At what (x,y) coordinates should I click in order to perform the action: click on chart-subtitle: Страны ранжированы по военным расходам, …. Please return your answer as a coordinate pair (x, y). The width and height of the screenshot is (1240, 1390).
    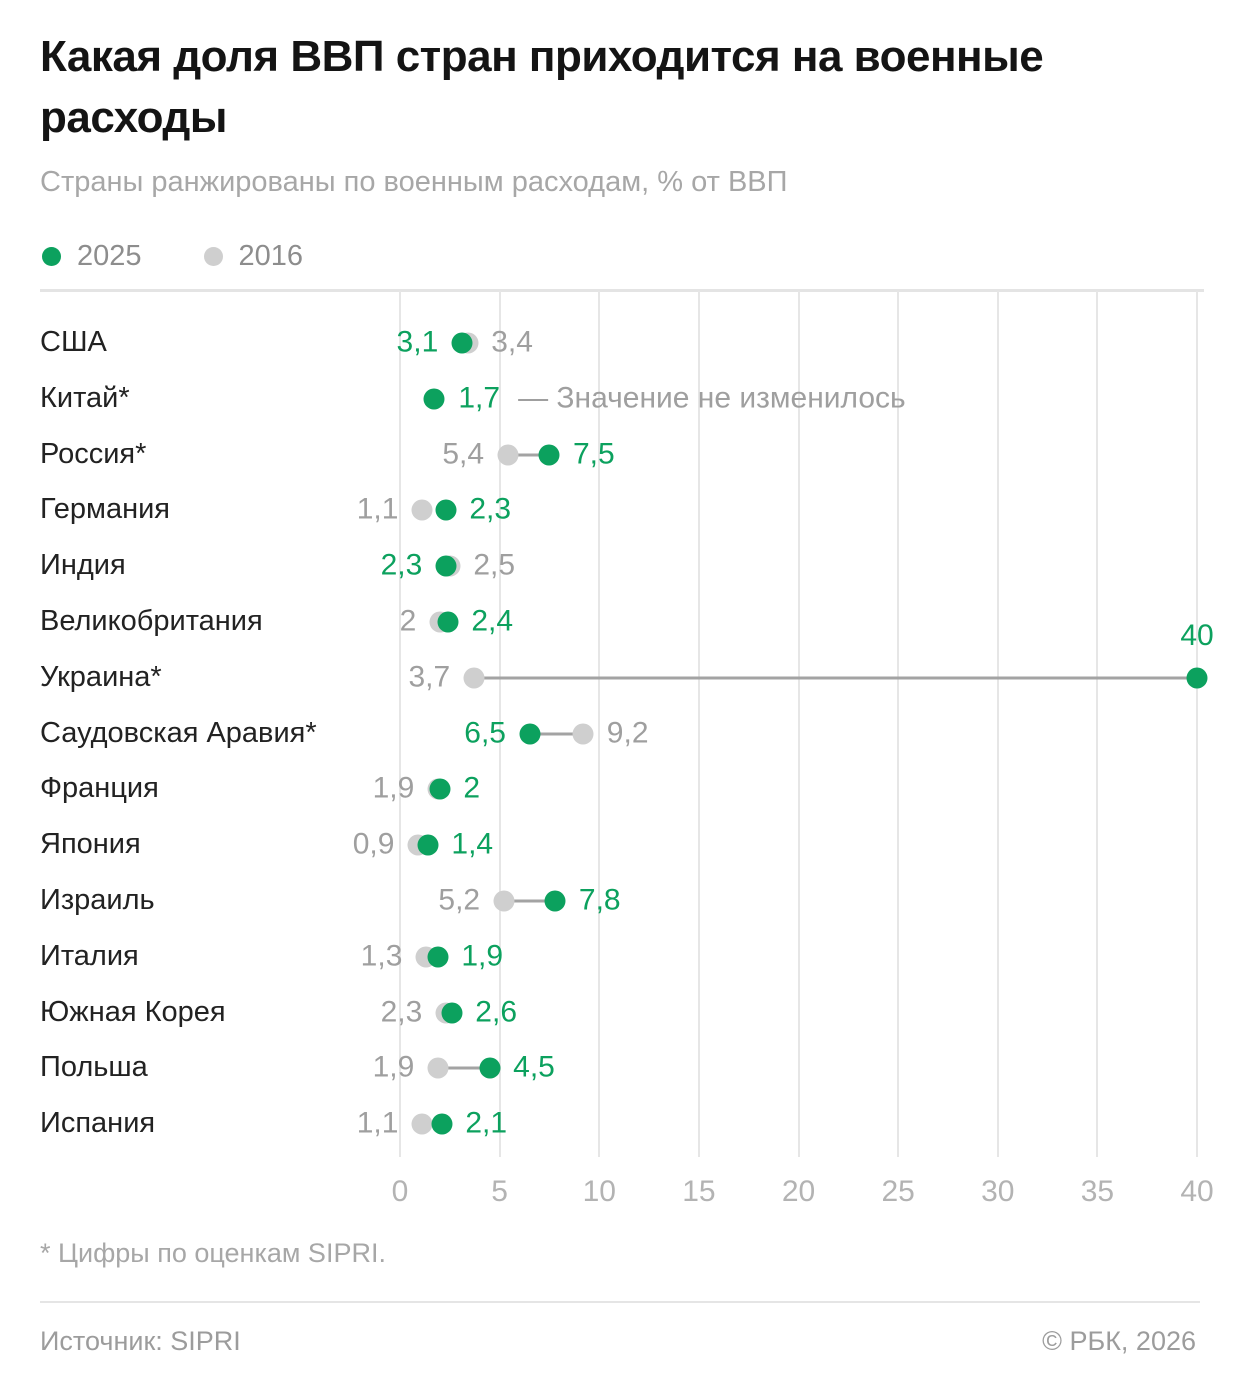
    Looking at the image, I should click on (414, 182).